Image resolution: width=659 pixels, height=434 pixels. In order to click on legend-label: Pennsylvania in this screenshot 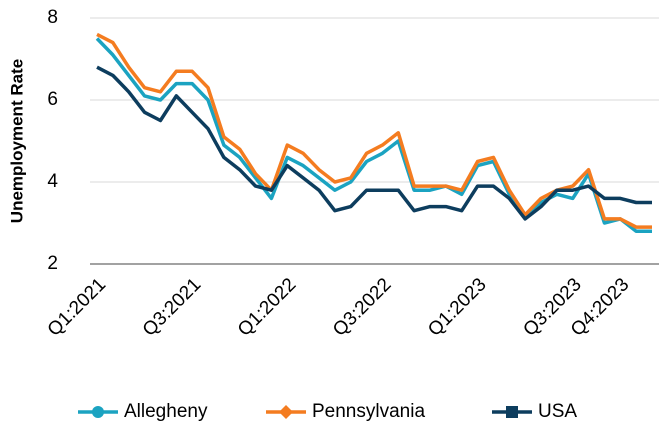, I will do `click(368, 411)`.